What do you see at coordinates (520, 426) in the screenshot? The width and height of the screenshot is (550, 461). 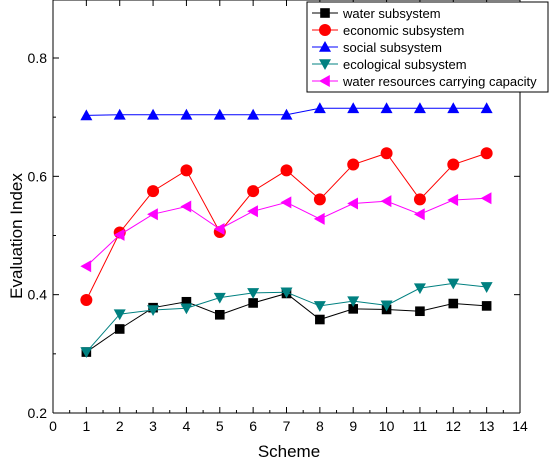 I see `x-tick-label: 14` at bounding box center [520, 426].